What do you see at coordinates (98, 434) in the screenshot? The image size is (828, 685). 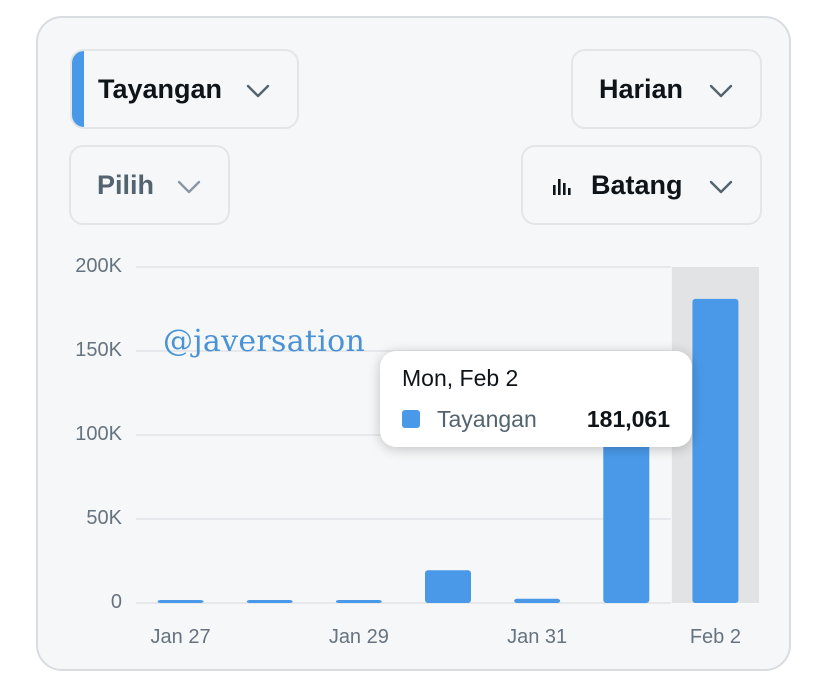 I see `y-tick-label: 100K` at bounding box center [98, 434].